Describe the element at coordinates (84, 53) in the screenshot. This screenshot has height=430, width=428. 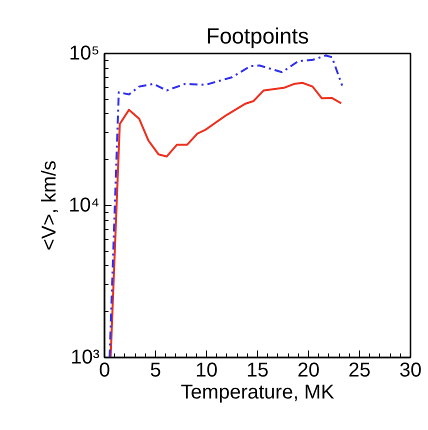
I see `y-tick-label: 10⁵` at that location.